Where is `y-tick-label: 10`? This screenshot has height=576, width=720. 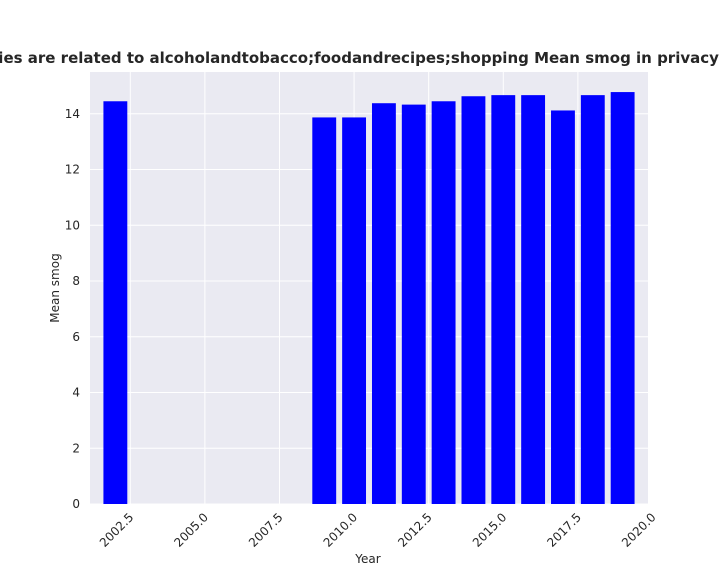
y-tick-label: 10 is located at coordinates (72, 225).